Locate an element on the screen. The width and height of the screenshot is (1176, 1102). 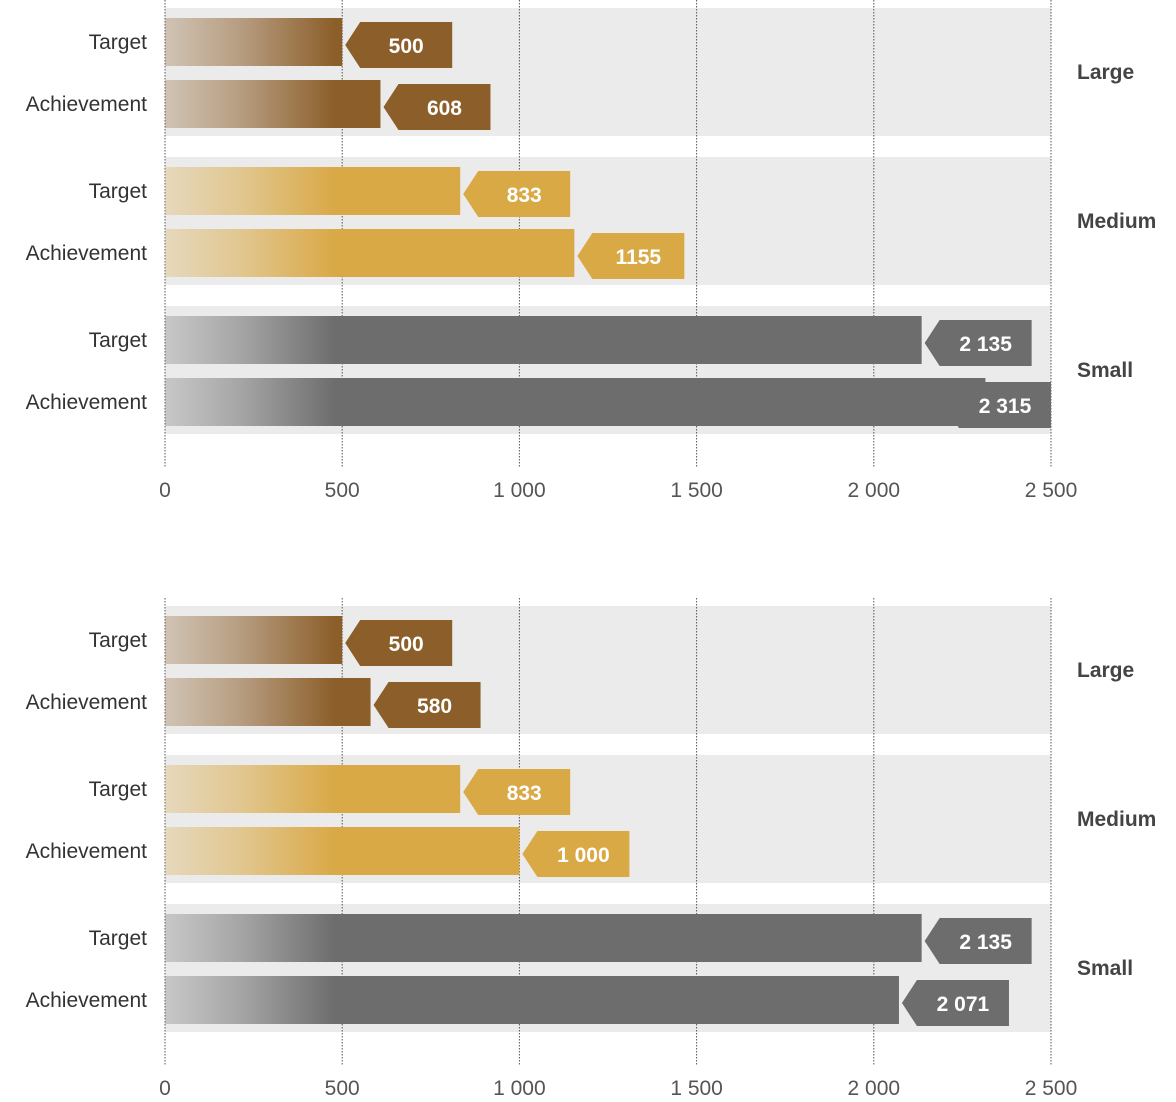
value-label: 1155 is located at coordinates (639, 257).